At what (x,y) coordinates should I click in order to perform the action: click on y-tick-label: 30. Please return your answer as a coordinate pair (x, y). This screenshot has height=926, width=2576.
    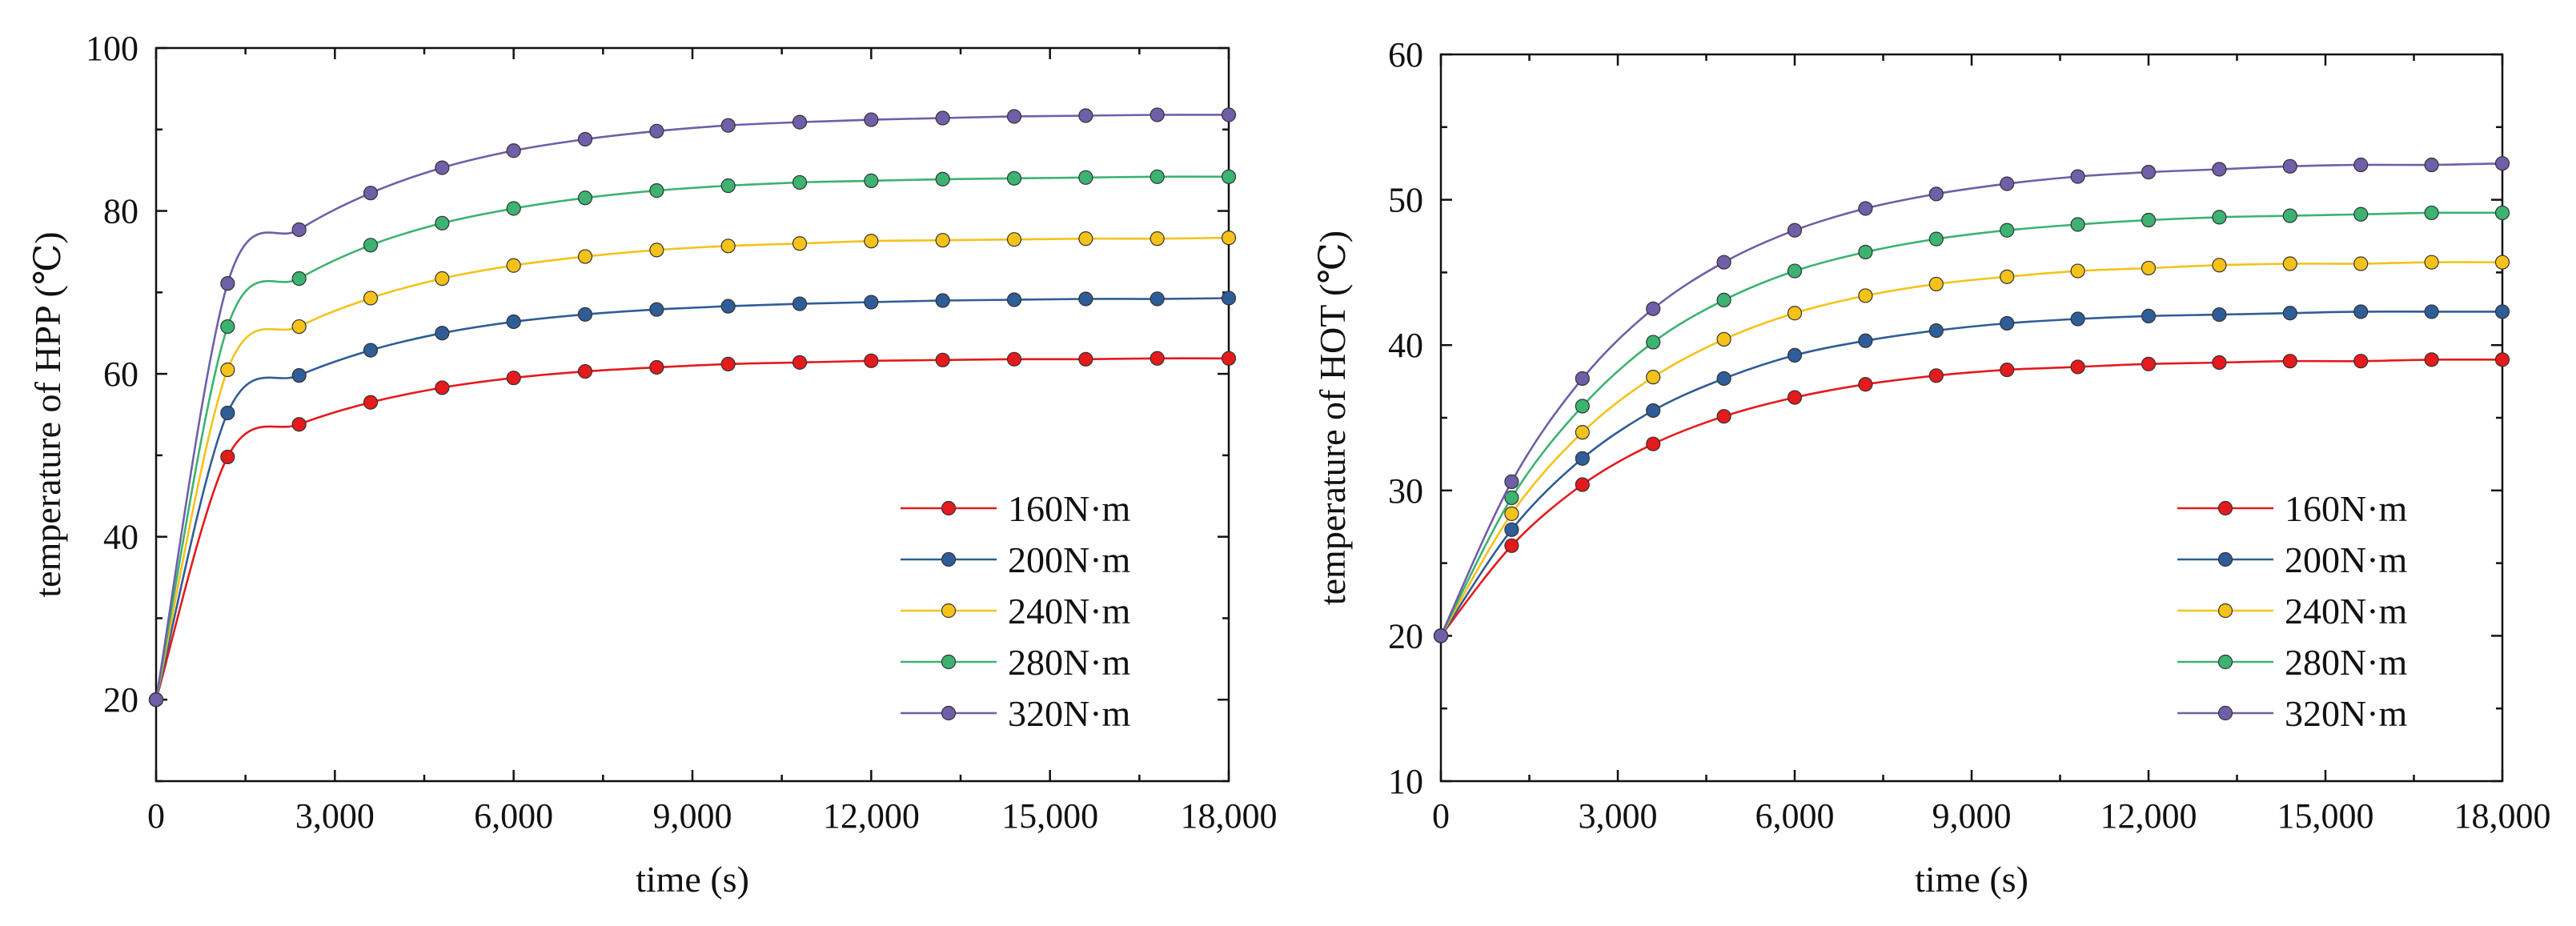
    Looking at the image, I should click on (1405, 491).